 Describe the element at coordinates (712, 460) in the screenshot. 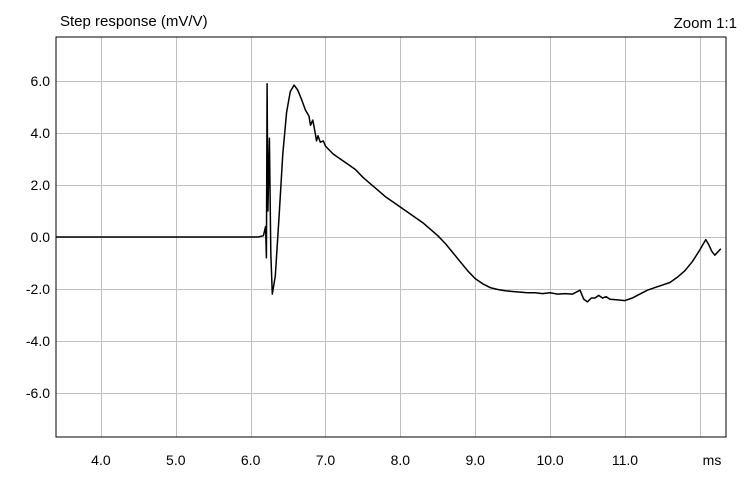

I see `x-unit-label: ms` at that location.